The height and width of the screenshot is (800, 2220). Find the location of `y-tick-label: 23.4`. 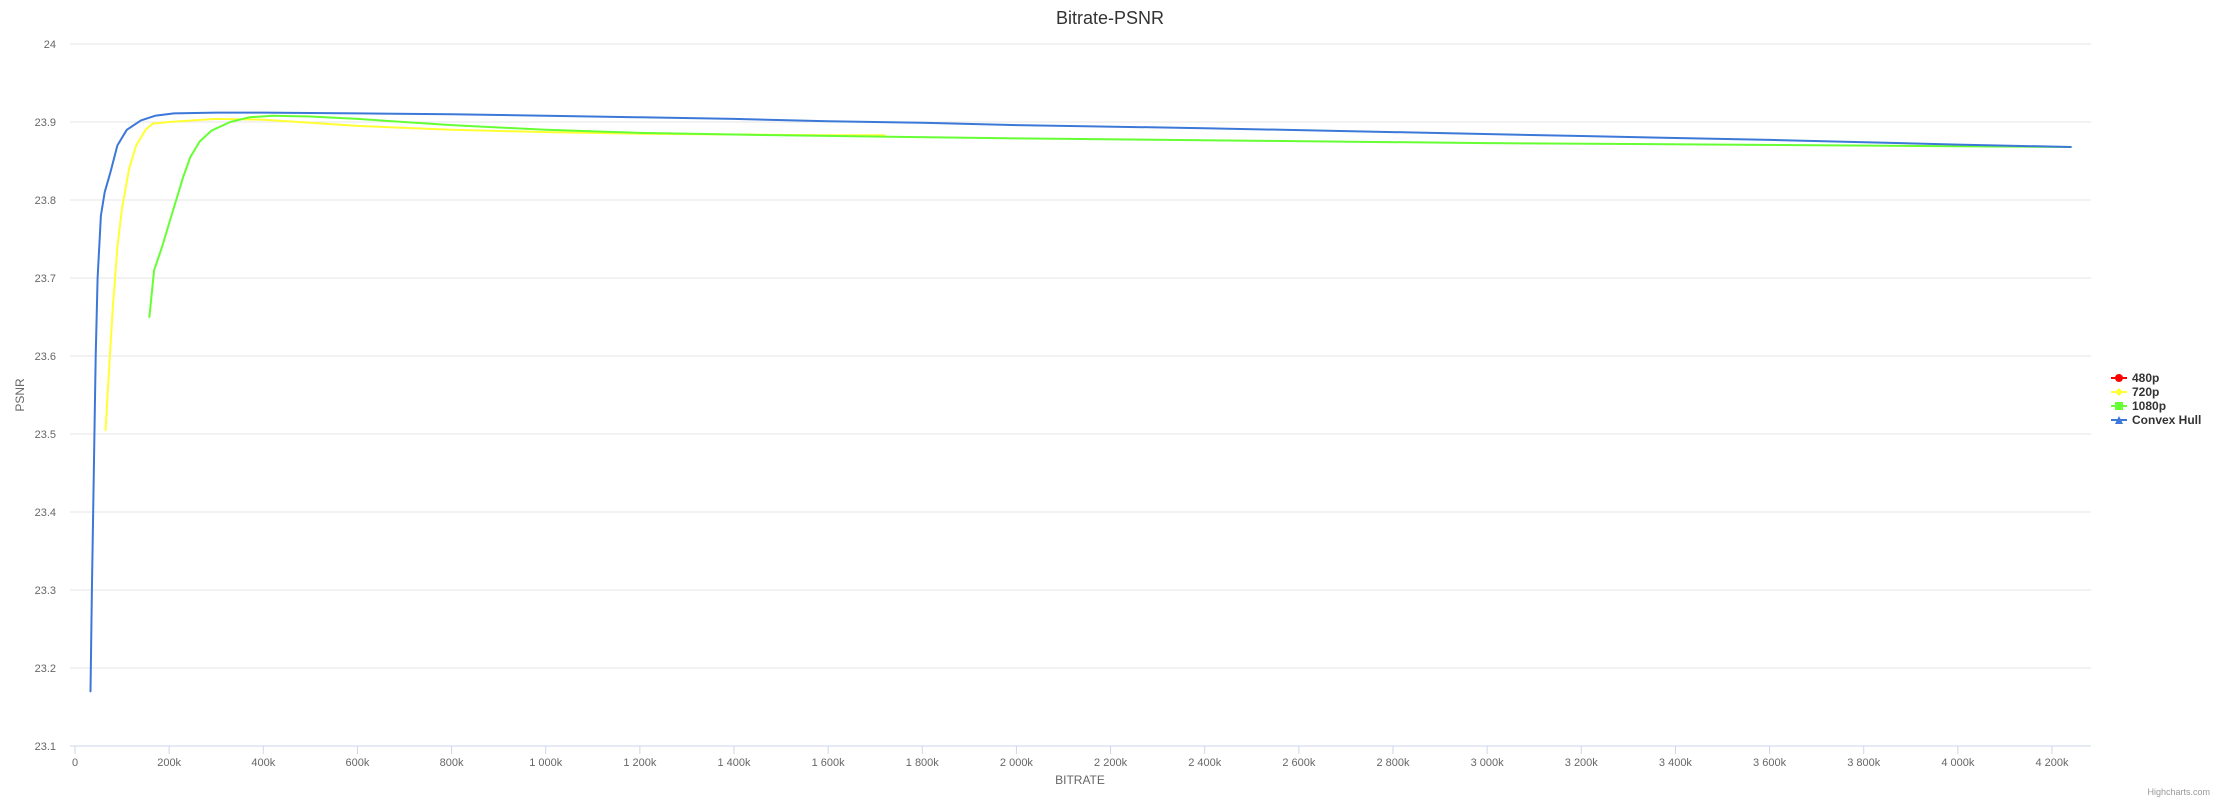

y-tick-label: 23.4 is located at coordinates (45, 513).